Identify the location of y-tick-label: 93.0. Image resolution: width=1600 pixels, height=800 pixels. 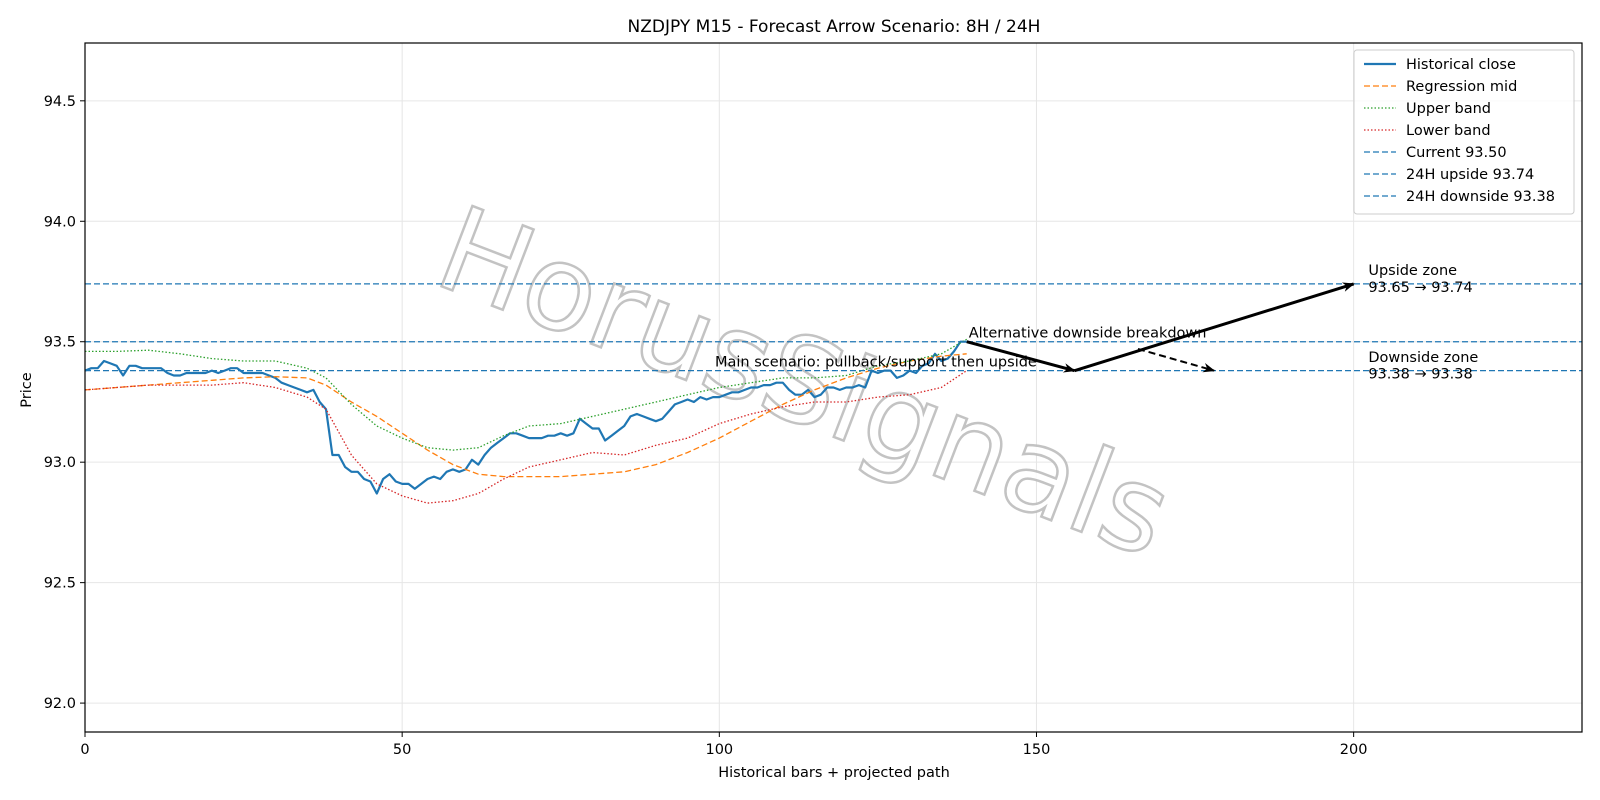
(60, 463).